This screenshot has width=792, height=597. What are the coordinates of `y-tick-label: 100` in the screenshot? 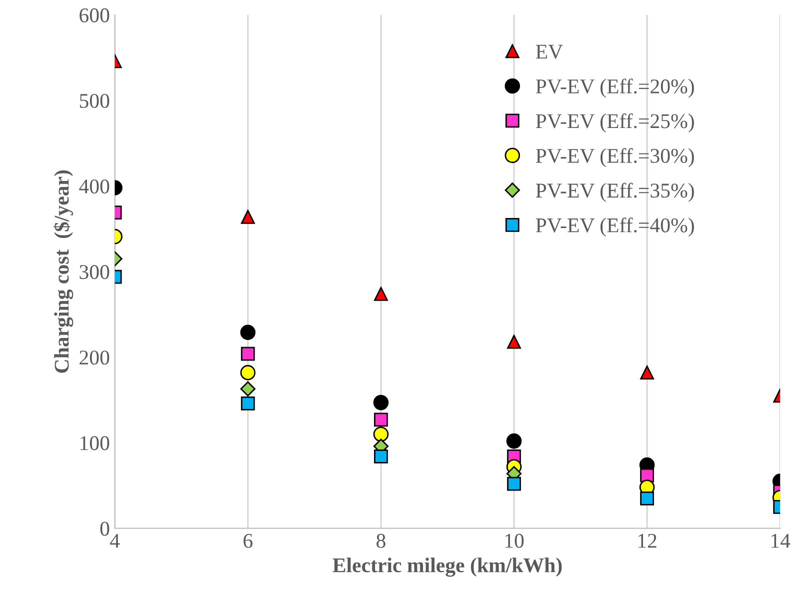 It's located at (95, 443).